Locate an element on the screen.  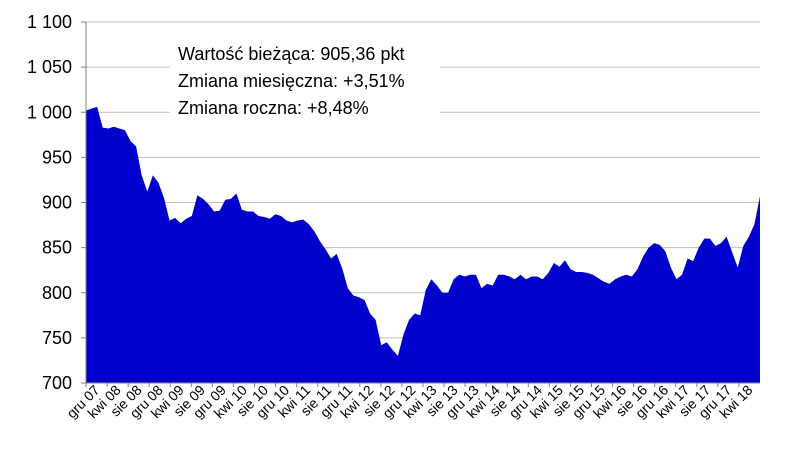
y-tick-label: 1 100 is located at coordinates (49, 22).